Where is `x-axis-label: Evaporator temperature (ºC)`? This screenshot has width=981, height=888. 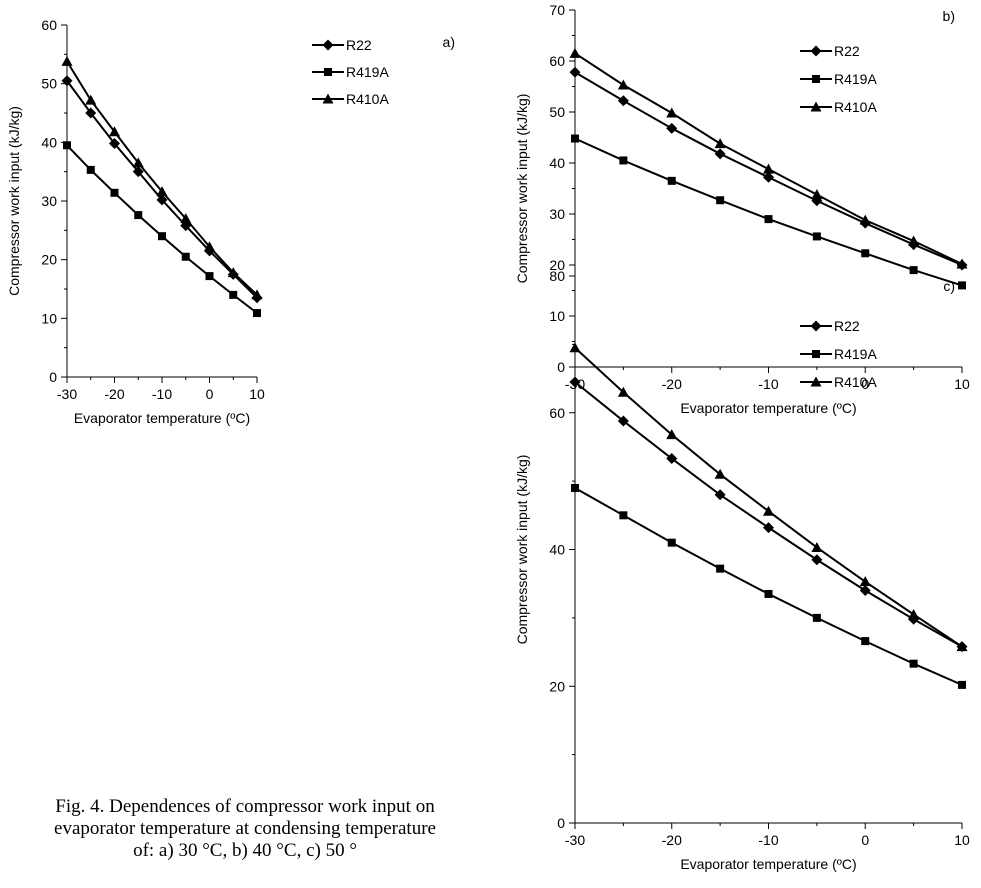
x-axis-label: Evaporator temperature (ºC) is located at coordinates (162, 418).